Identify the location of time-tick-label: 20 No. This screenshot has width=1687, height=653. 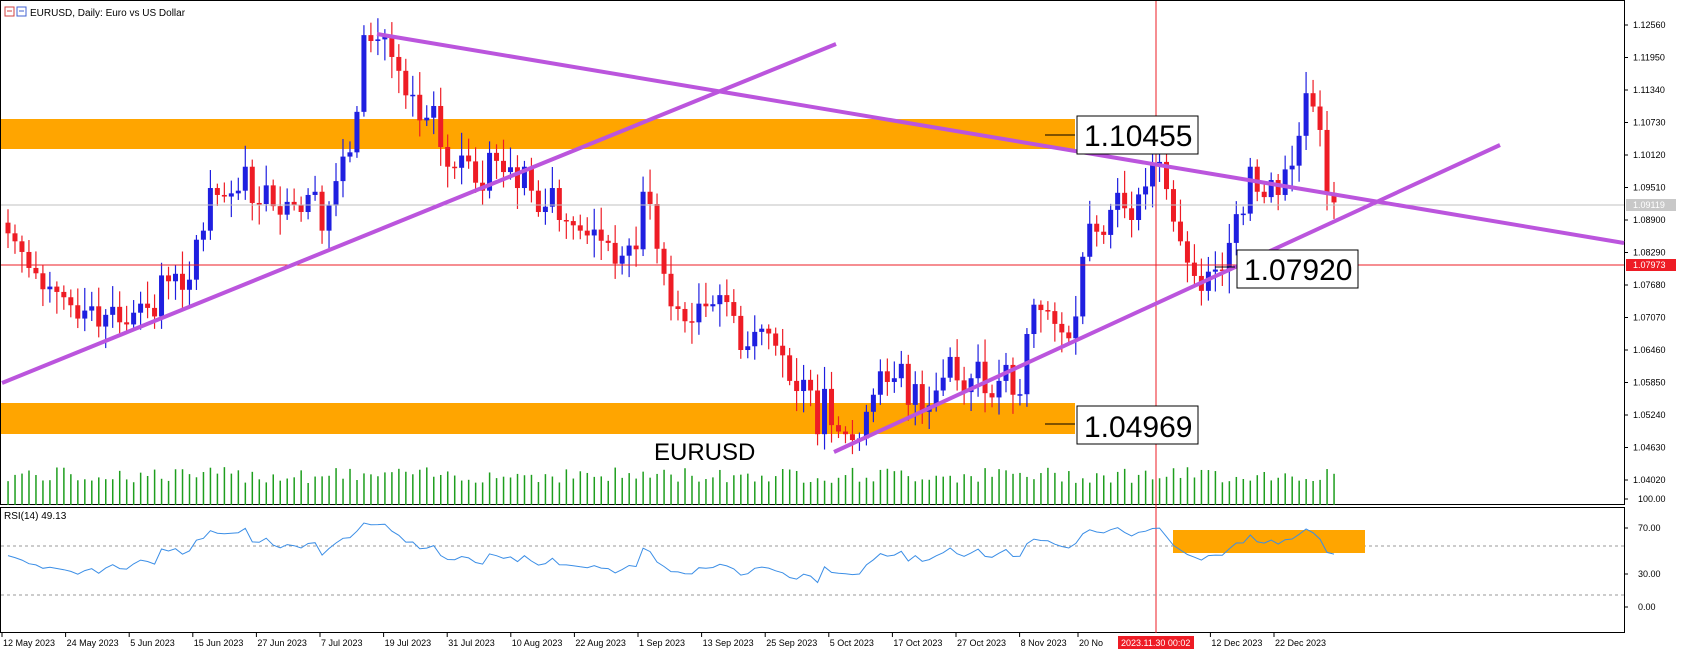
(1091, 643).